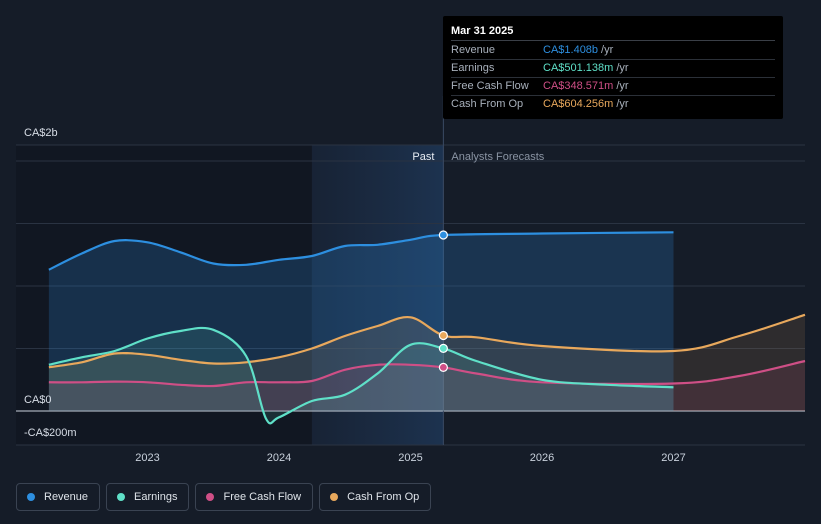 The width and height of the screenshot is (821, 524). Describe the element at coordinates (443, 335) in the screenshot. I see `point-cash-from-op` at that location.